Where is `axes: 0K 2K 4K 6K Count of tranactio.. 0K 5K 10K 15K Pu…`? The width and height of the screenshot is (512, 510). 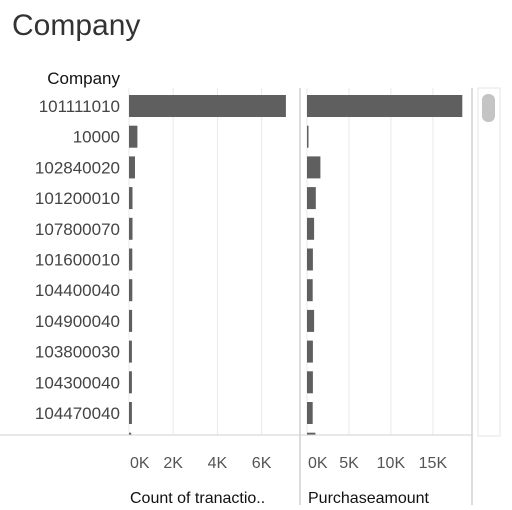
axes: 0K 2K 4K 6K Count of tranactio.. 0K 5K 10K 15K Pu… is located at coordinates (288, 481).